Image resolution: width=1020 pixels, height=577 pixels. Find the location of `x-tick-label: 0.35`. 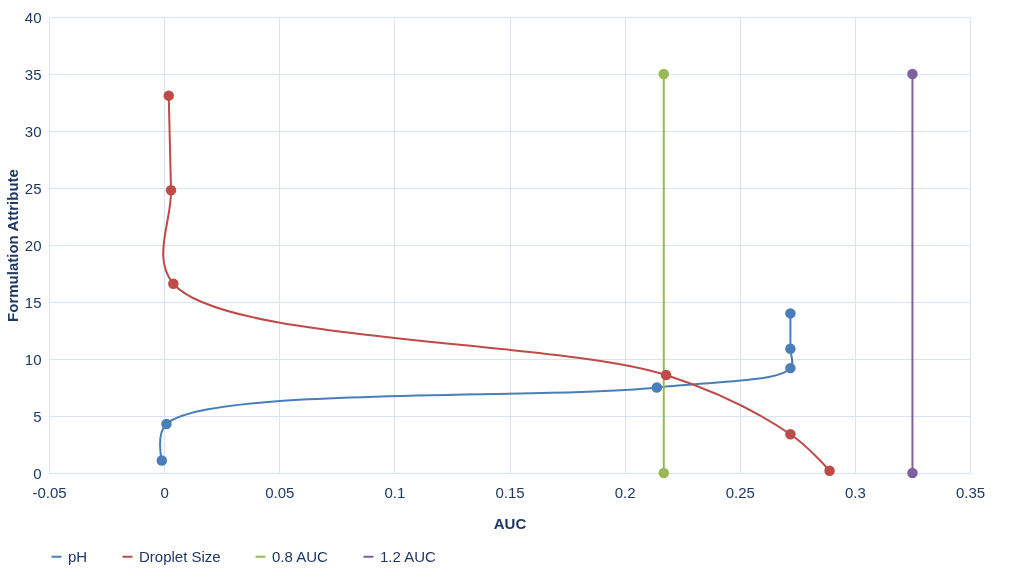

x-tick-label: 0.35 is located at coordinates (970, 492).